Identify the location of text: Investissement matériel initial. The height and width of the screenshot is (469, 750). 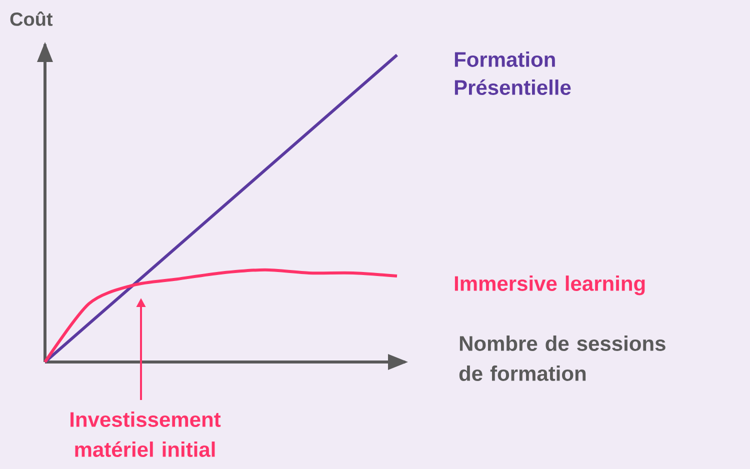
(145, 434).